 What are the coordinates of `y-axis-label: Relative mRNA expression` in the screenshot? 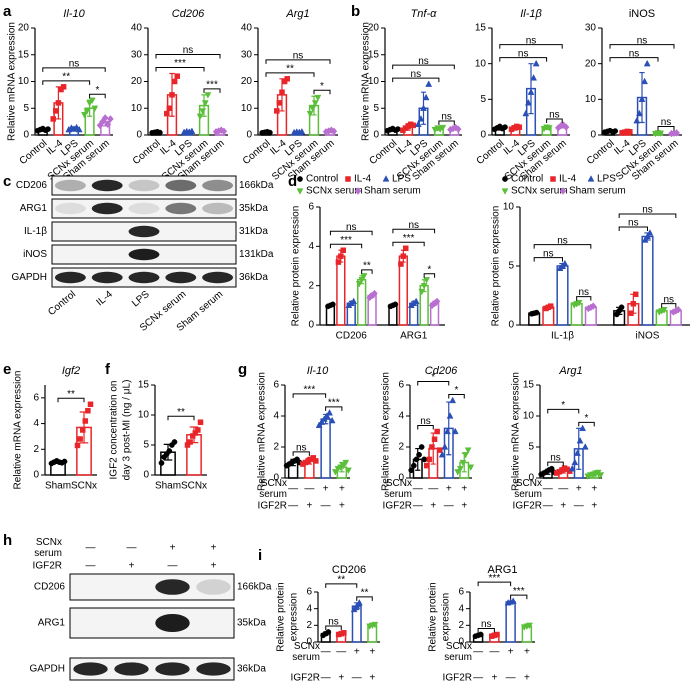 It's located at (262, 431).